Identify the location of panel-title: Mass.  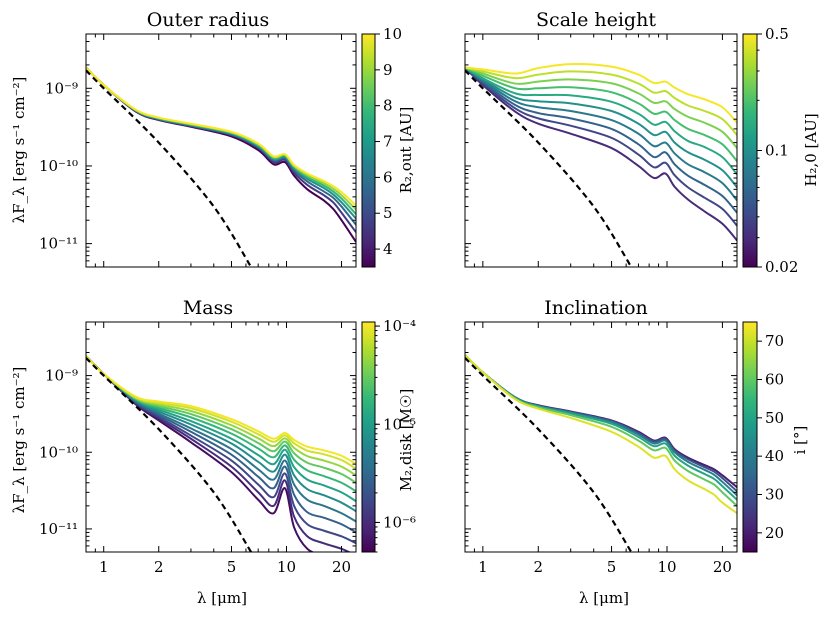
(208, 308).